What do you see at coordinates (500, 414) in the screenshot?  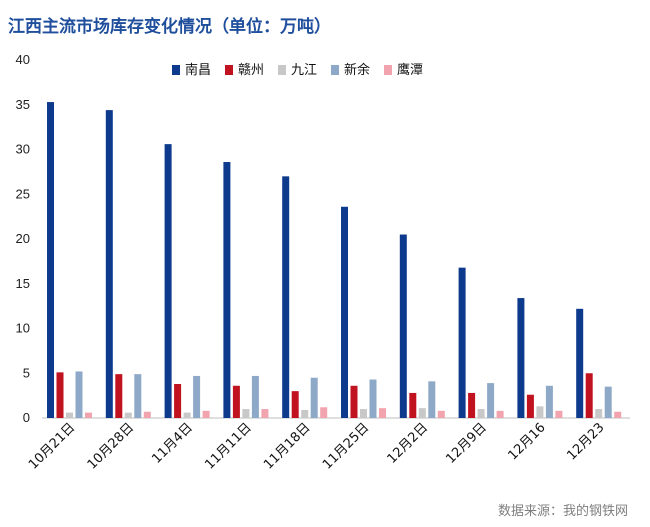 I see `bar-鹰潭-12月9日` at bounding box center [500, 414].